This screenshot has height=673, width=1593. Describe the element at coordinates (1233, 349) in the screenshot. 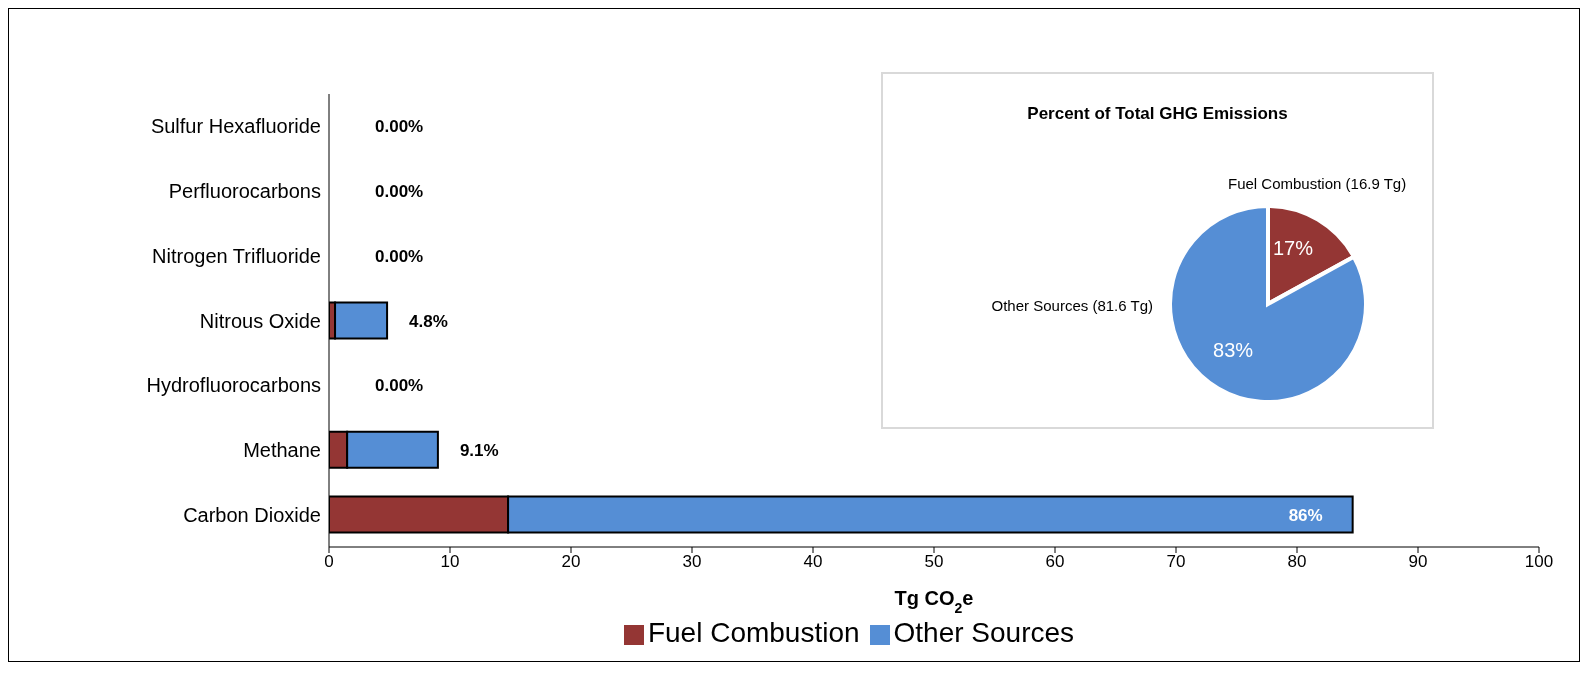

I see `data-label: 83%` at that location.